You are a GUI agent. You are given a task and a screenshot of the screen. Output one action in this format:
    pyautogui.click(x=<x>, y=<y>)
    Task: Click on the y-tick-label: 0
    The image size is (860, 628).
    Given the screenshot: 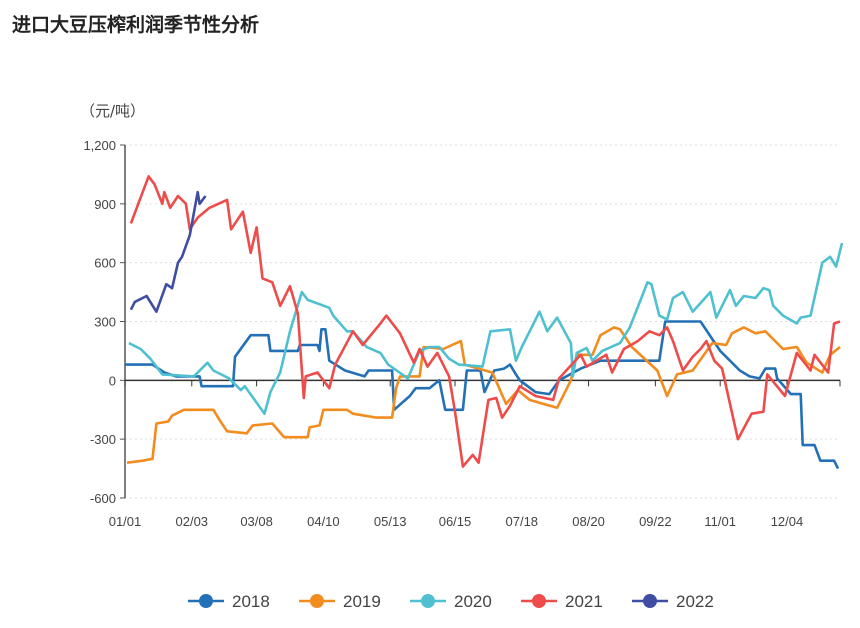 What is the action you would take?
    pyautogui.click(x=112, y=380)
    